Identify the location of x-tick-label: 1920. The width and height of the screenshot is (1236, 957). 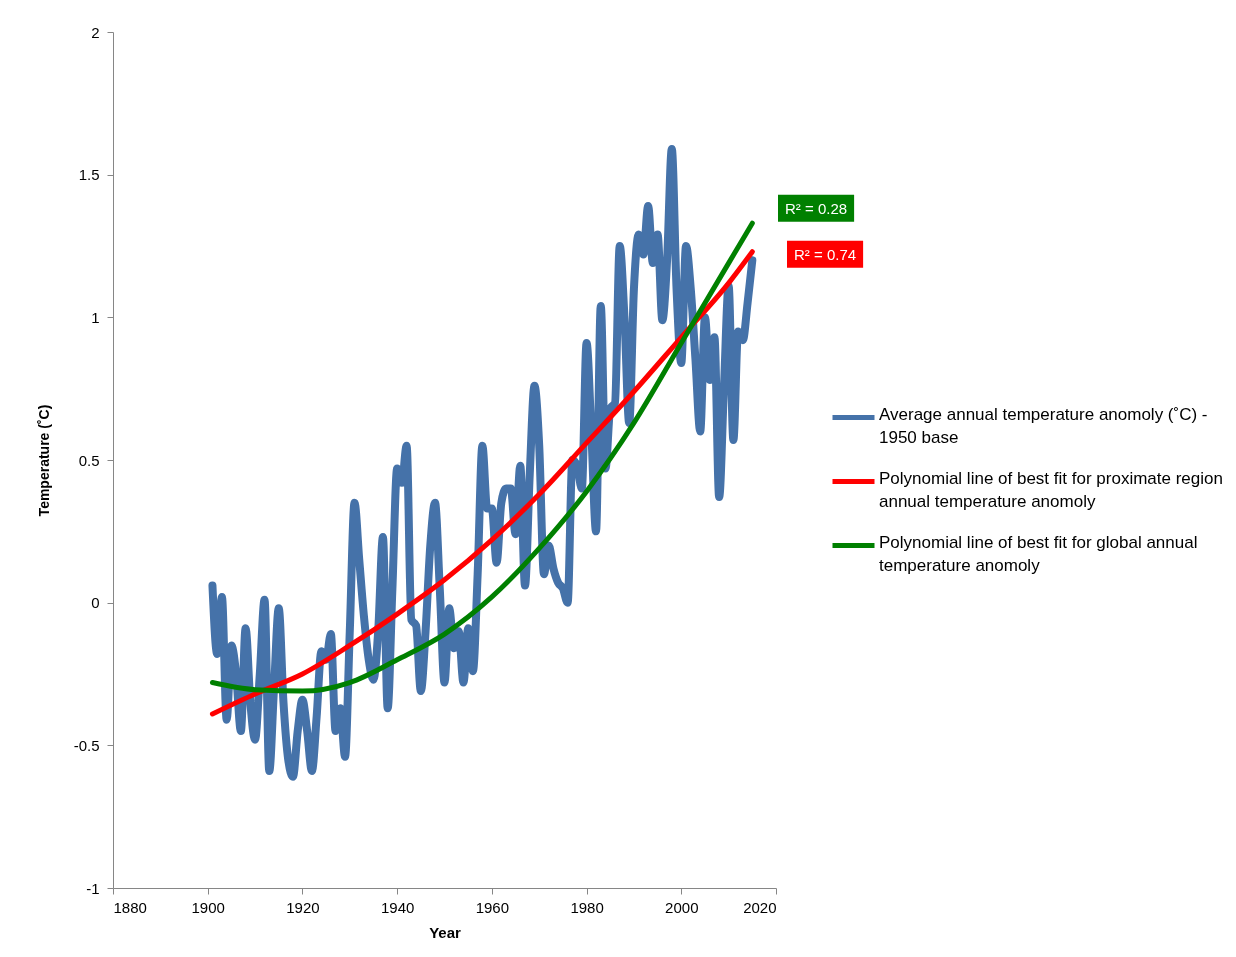
(303, 907).